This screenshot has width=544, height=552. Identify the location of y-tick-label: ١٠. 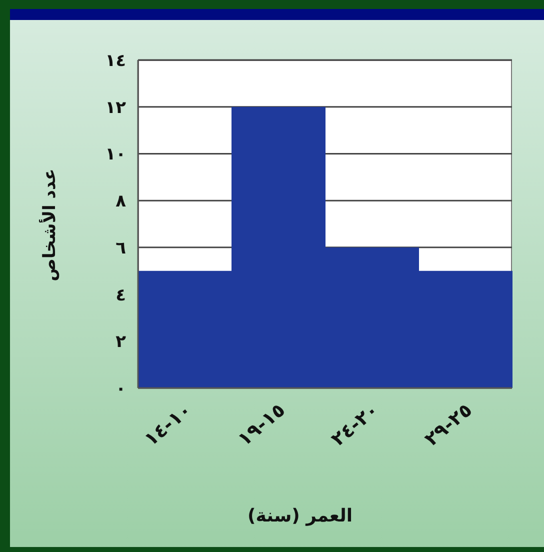
(115, 154).